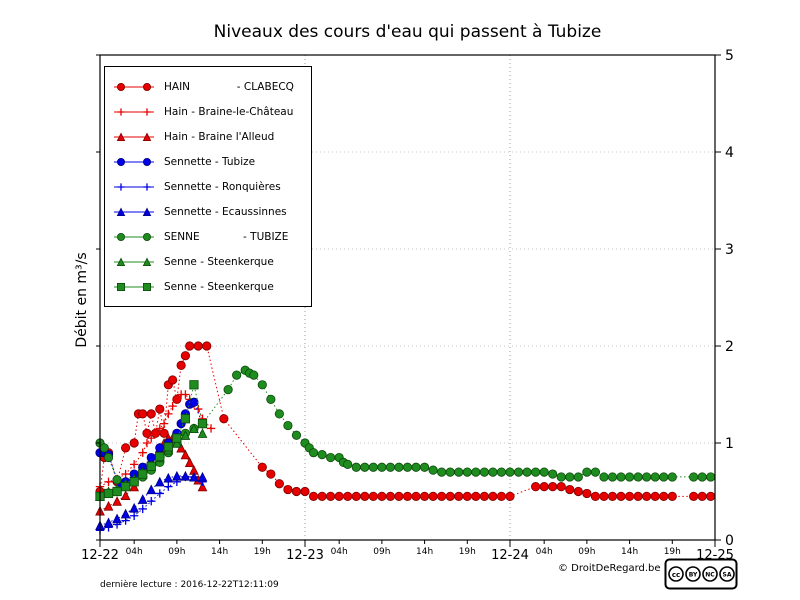  What do you see at coordinates (693, 574) in the screenshot?
I see `by-icon` at bounding box center [693, 574].